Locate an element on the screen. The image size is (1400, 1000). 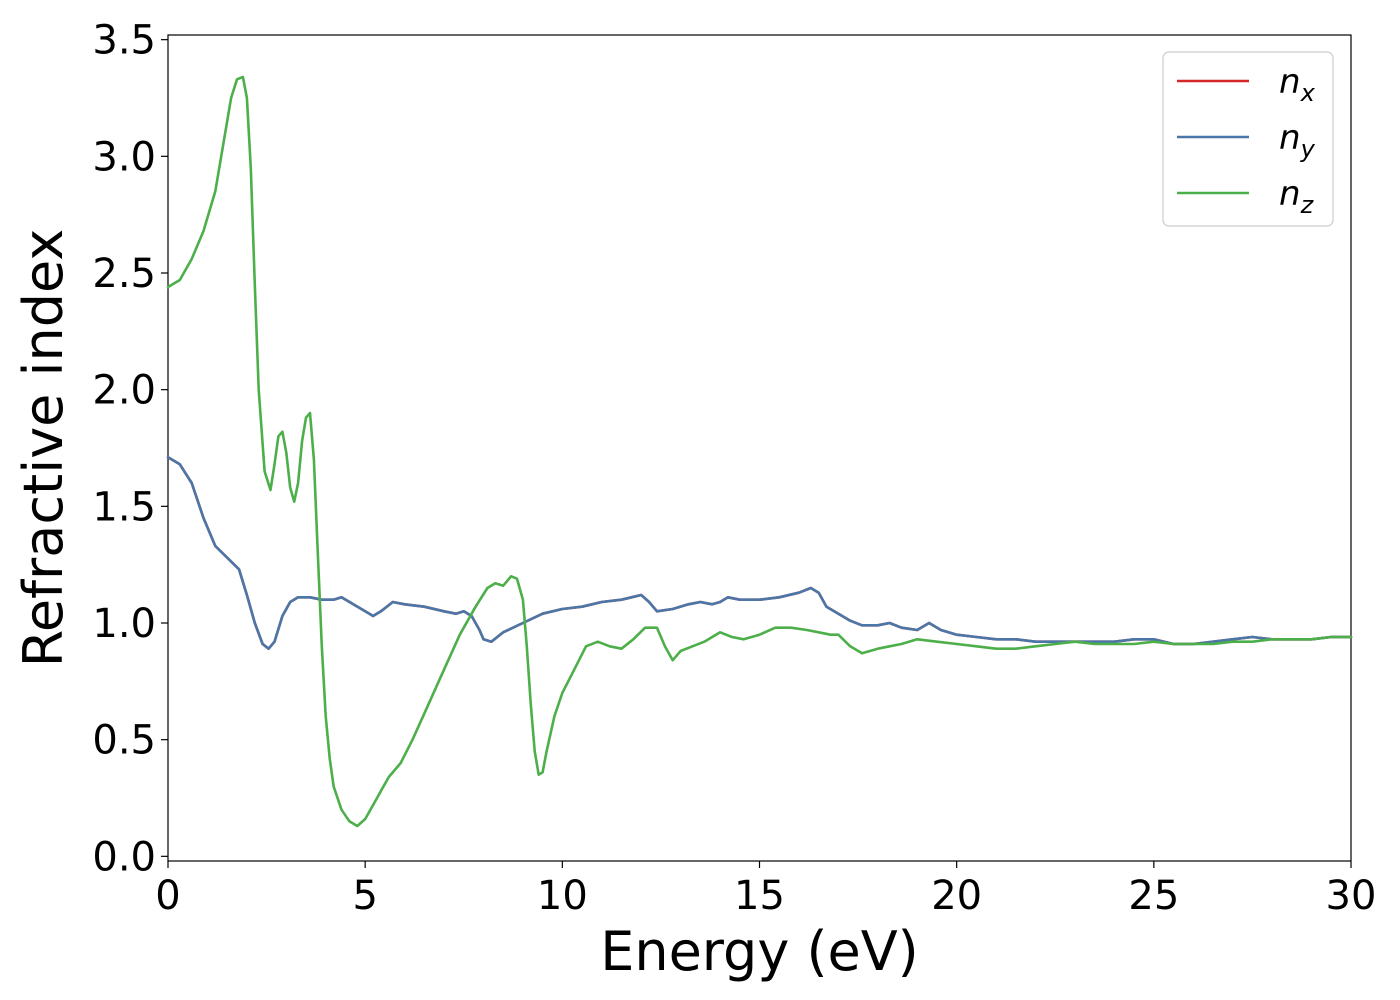
legend-label-nx: nx is located at coordinates (1297, 84).